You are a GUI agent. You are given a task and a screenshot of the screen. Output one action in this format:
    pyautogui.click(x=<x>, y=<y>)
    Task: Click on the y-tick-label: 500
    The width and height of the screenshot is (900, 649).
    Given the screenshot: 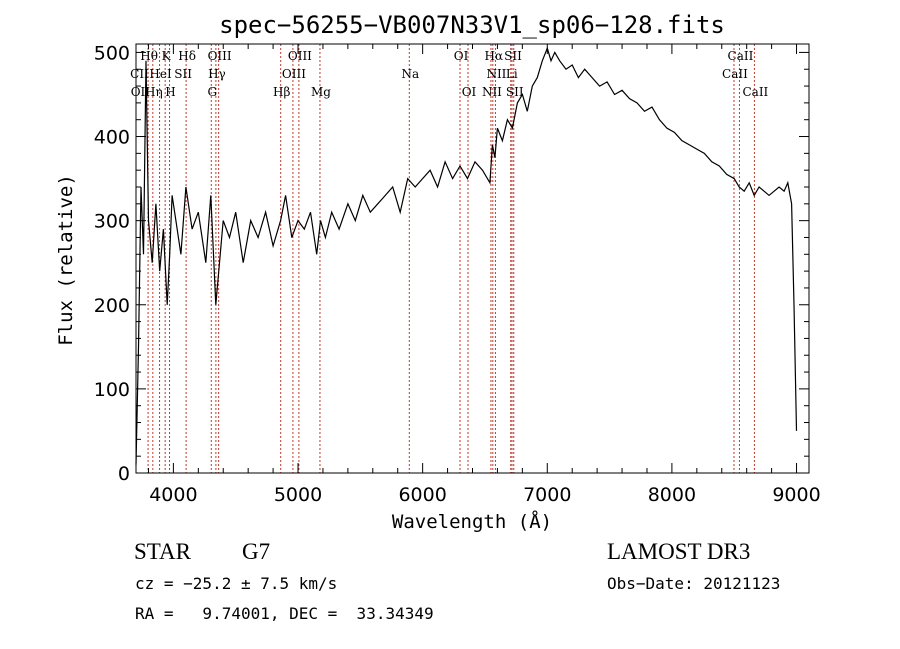 What is the action you would take?
    pyautogui.click(x=112, y=53)
    